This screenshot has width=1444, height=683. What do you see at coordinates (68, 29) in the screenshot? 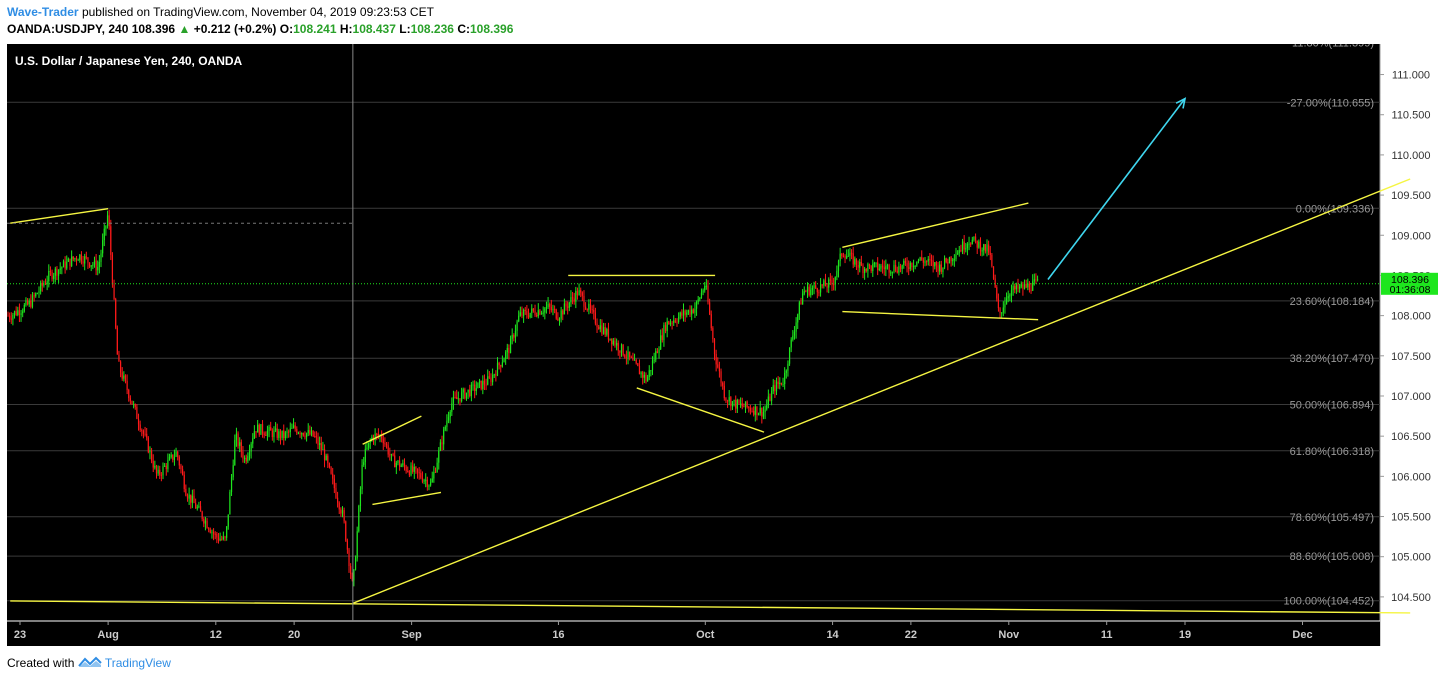
I see `symbol-label: OANDA:USDJPY, 240` at bounding box center [68, 29].